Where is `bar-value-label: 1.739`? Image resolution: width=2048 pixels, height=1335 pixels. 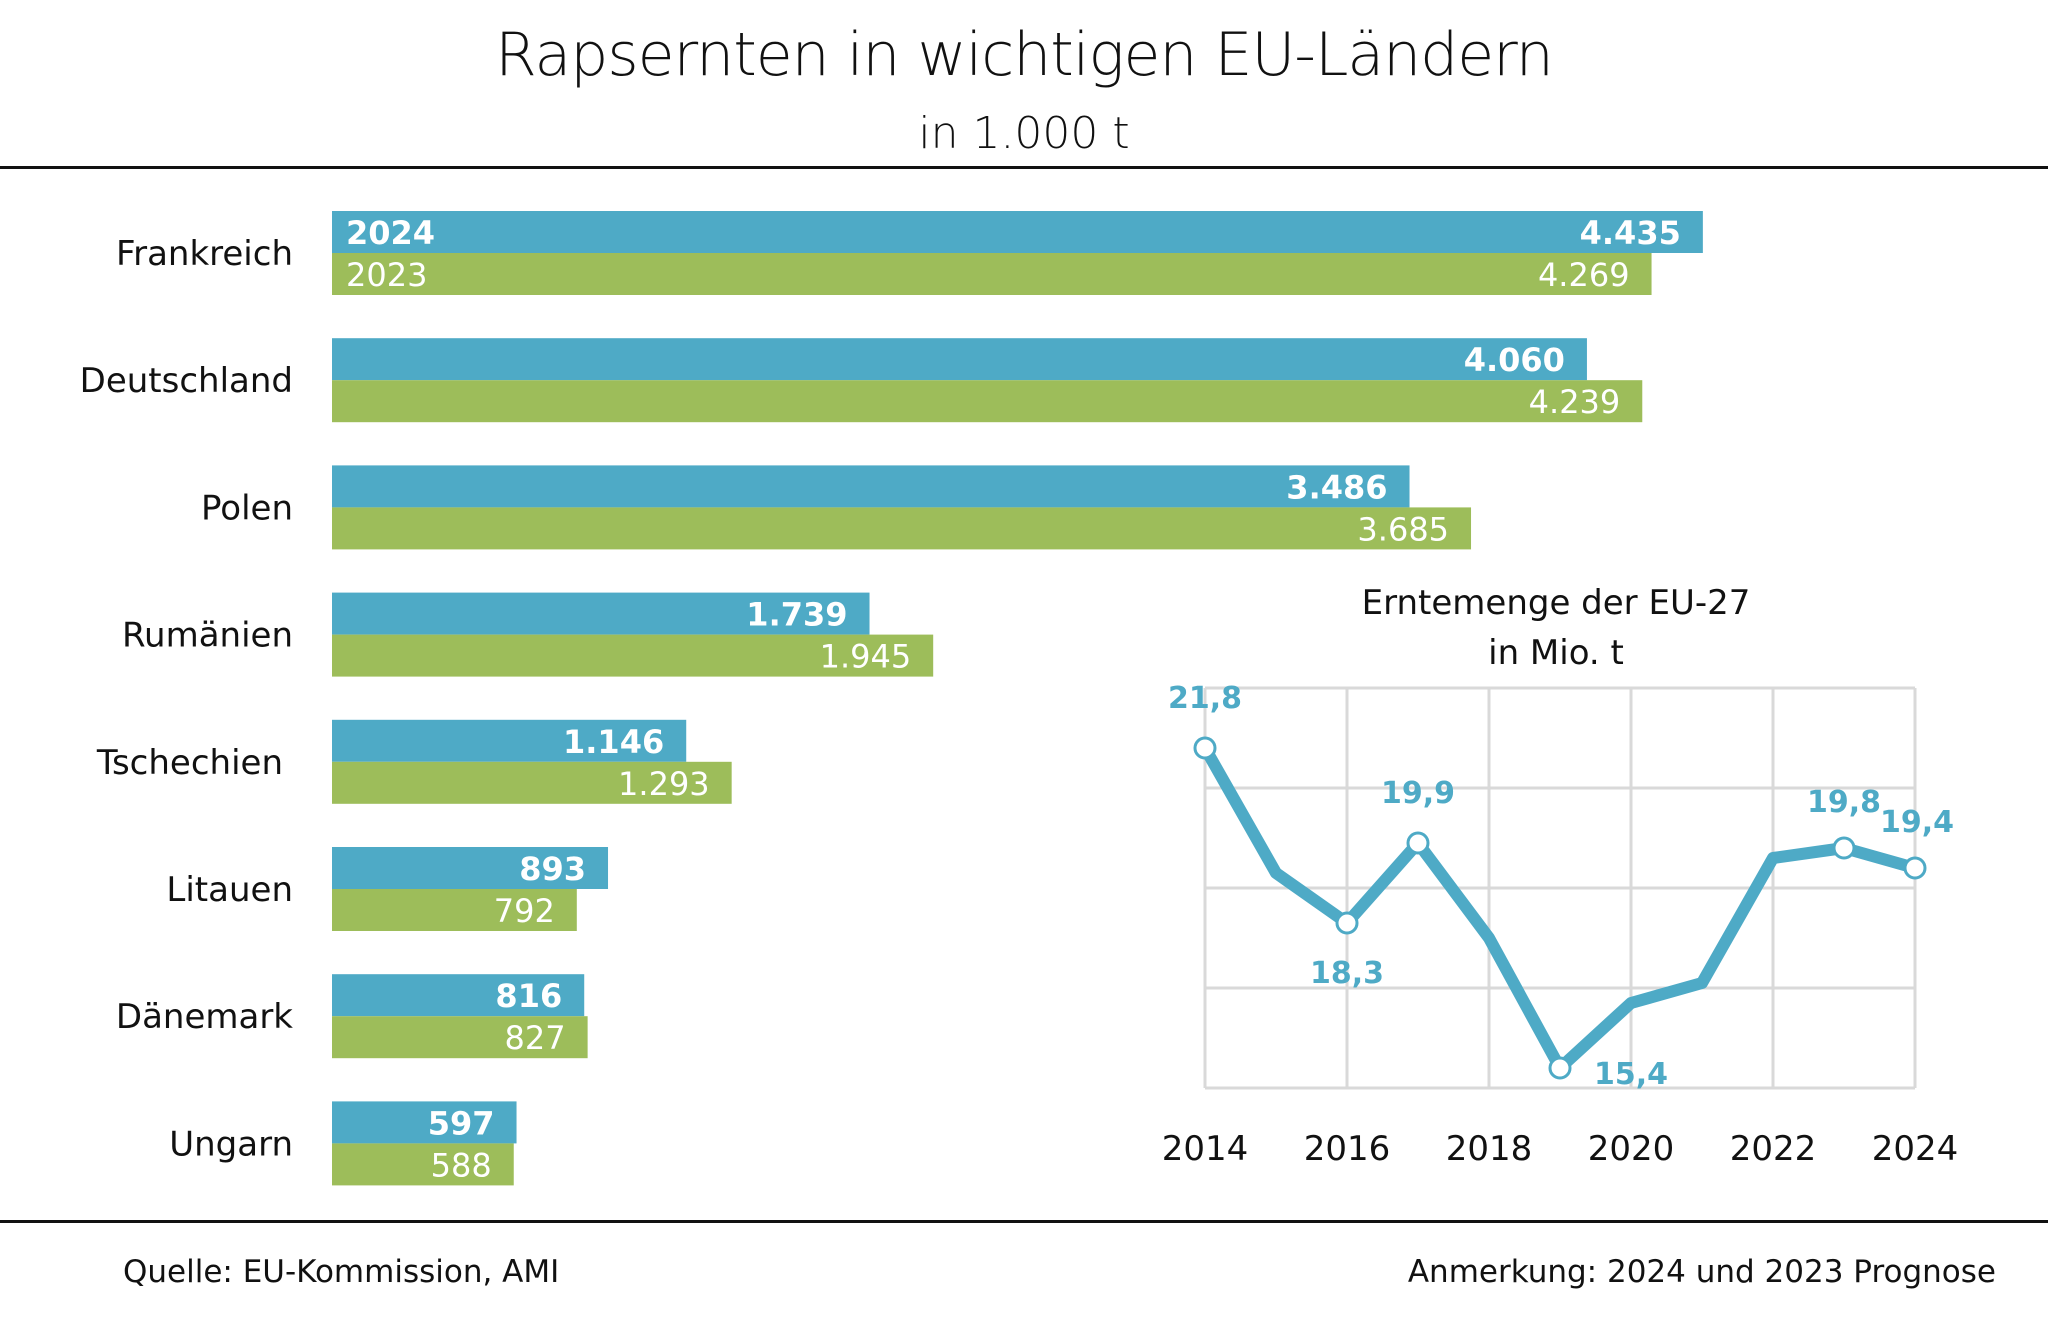
bar-value-label: 1.739 is located at coordinates (796, 615).